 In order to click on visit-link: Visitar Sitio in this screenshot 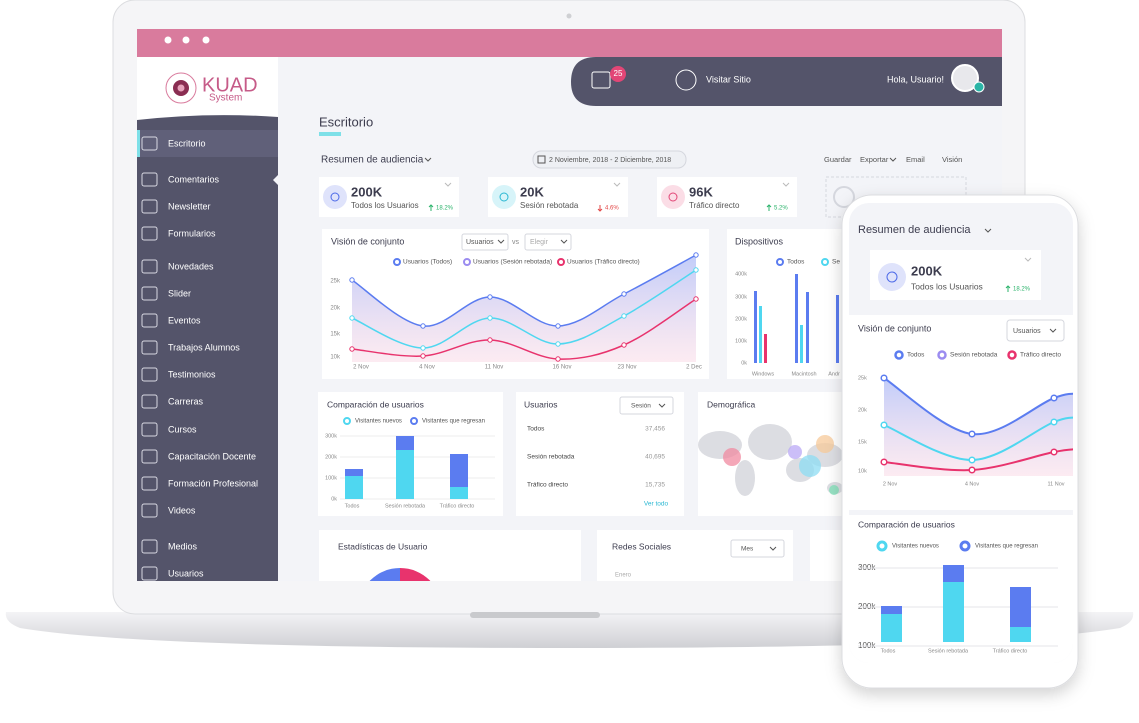, I will do `click(728, 79)`.